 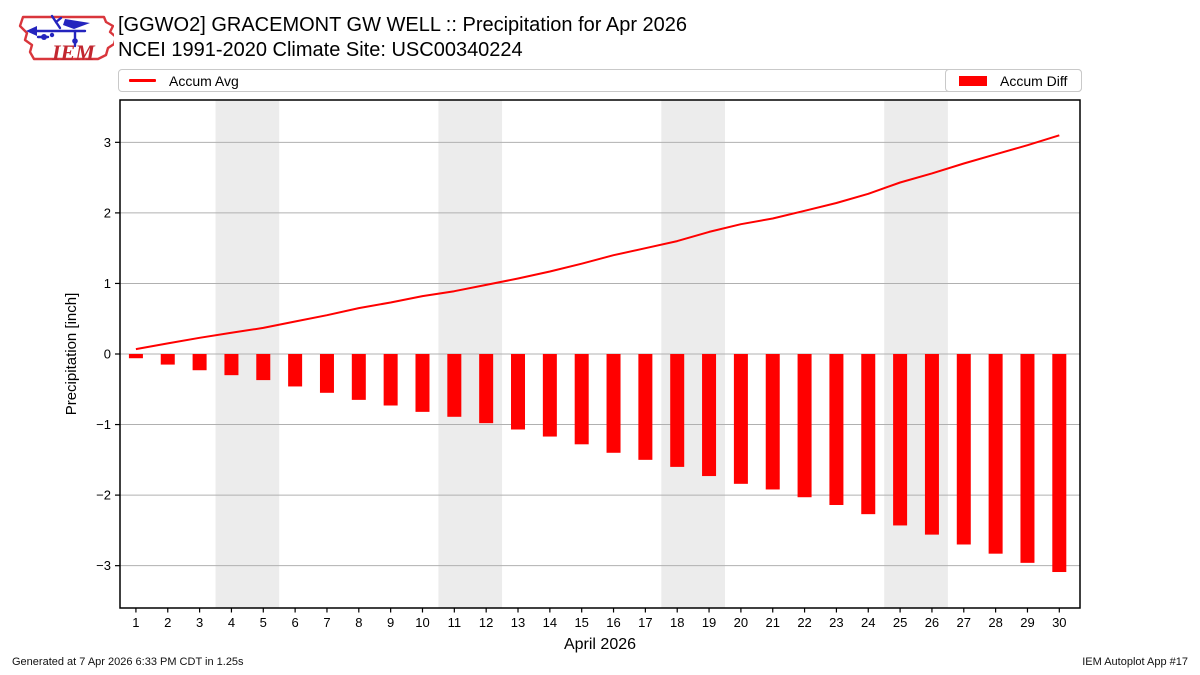 I want to click on x-tick-label: 24, so click(x=868, y=622).